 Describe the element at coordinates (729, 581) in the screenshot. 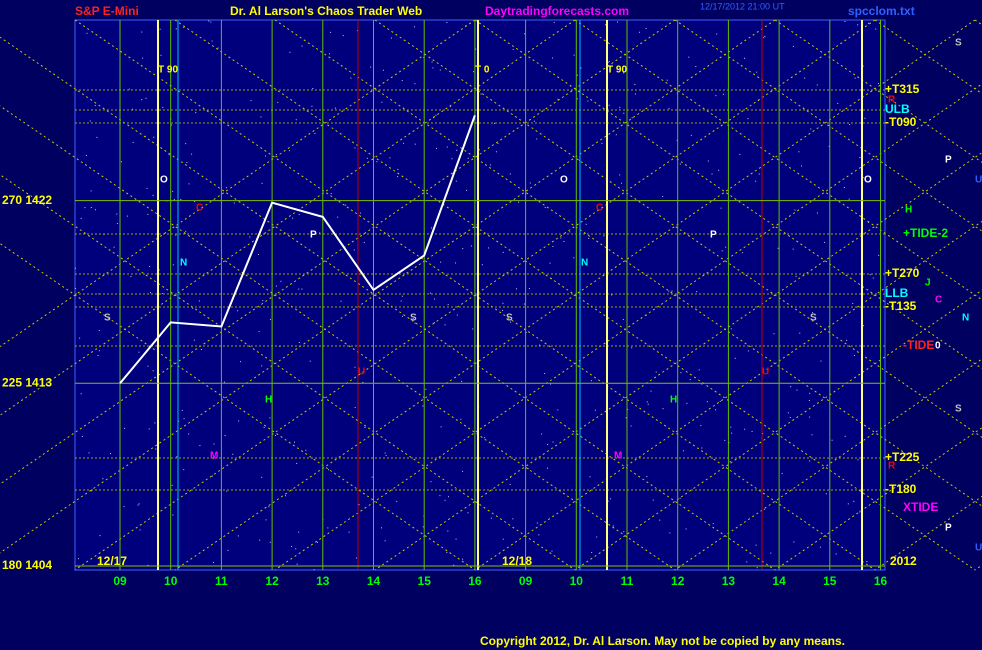

I see `x-tick-label: 13` at that location.